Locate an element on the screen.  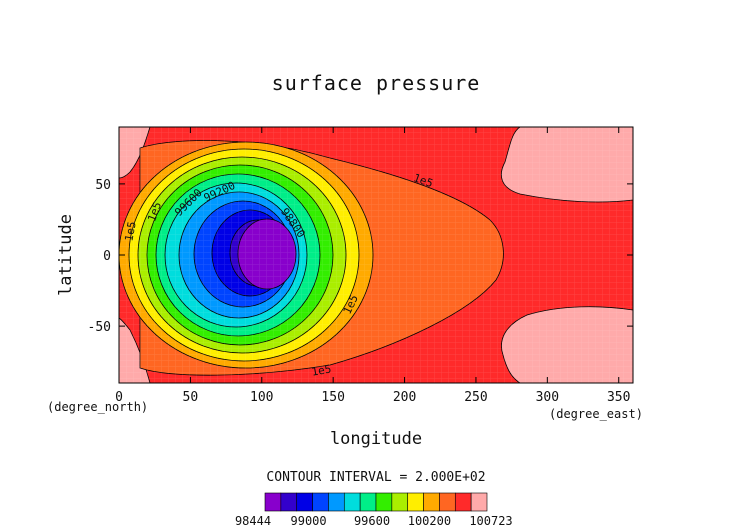
x-axis-label: longitude is located at coordinates (376, 439).